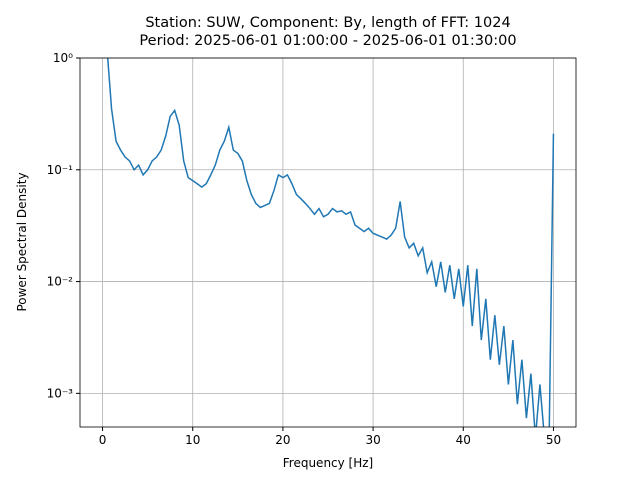 This screenshot has height=484, width=640. What do you see at coordinates (463, 440) in the screenshot?
I see `x-tick-label: 40` at bounding box center [463, 440].